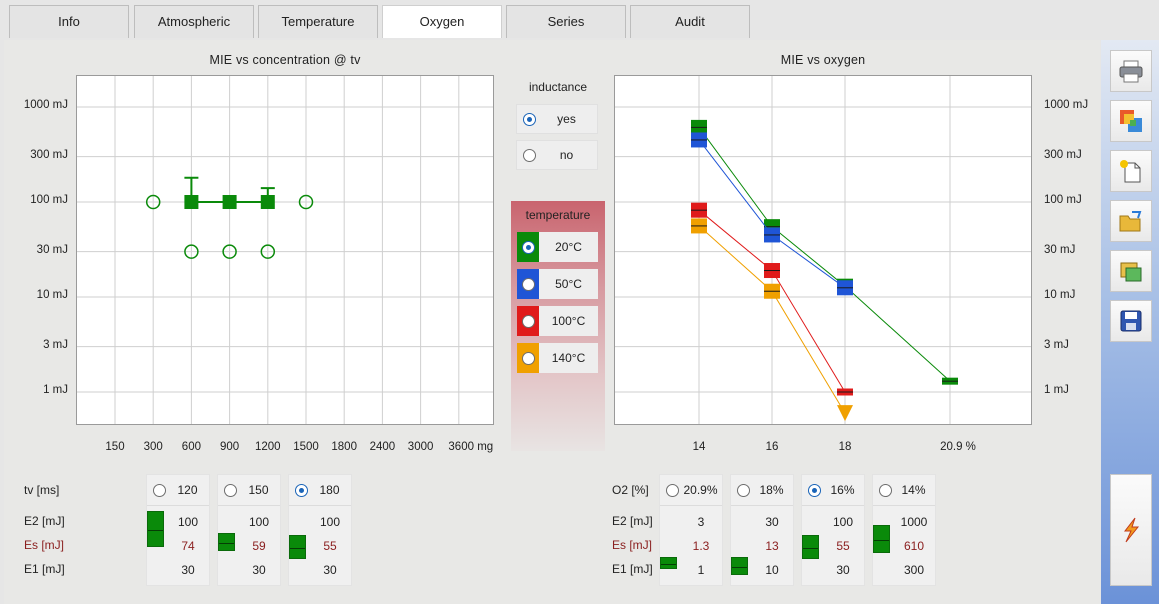  Describe the element at coordinates (690, 21) in the screenshot. I see `tab-audit: Audit` at that location.